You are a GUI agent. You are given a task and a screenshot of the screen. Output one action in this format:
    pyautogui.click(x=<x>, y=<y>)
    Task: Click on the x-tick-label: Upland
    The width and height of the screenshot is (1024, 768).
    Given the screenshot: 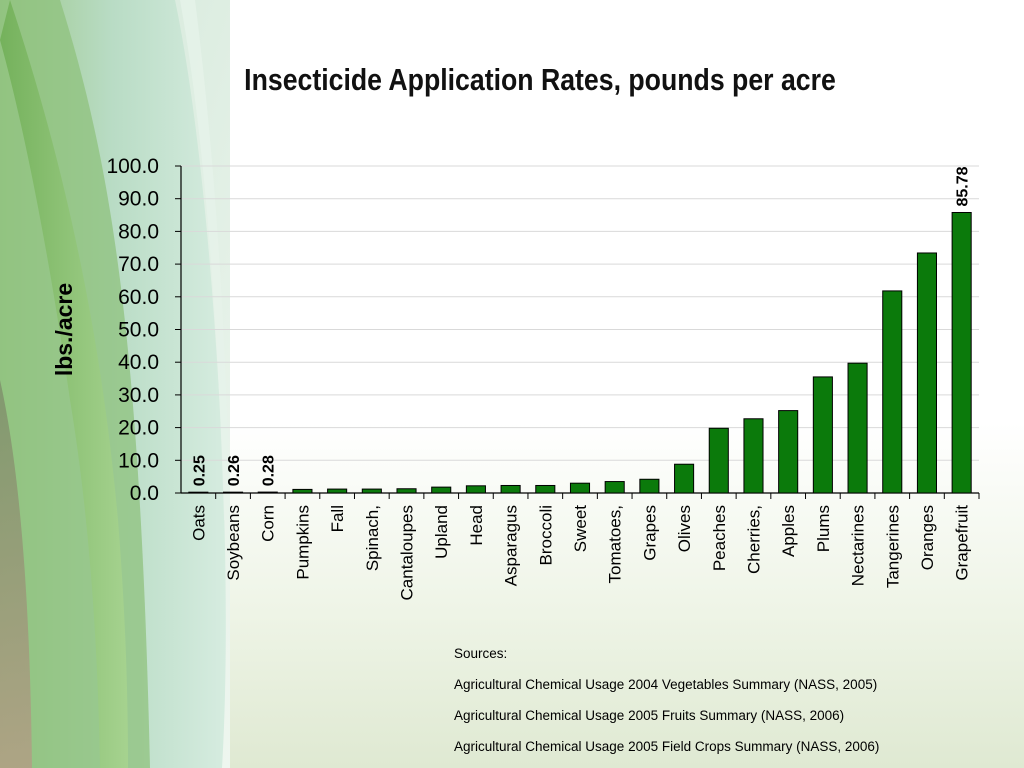 What is the action you would take?
    pyautogui.click(x=441, y=532)
    